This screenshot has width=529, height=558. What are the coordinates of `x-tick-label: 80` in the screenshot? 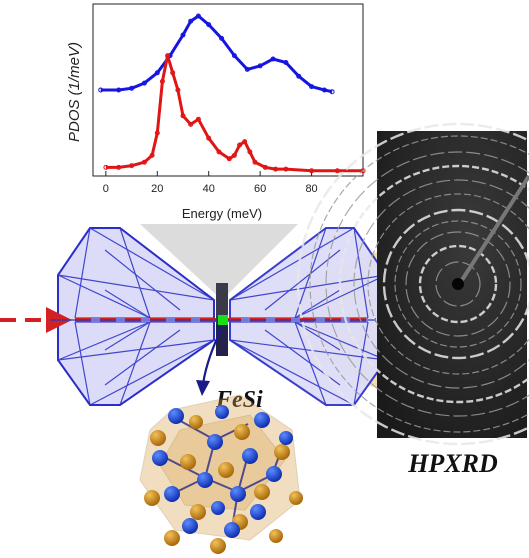 It's located at (311, 189).